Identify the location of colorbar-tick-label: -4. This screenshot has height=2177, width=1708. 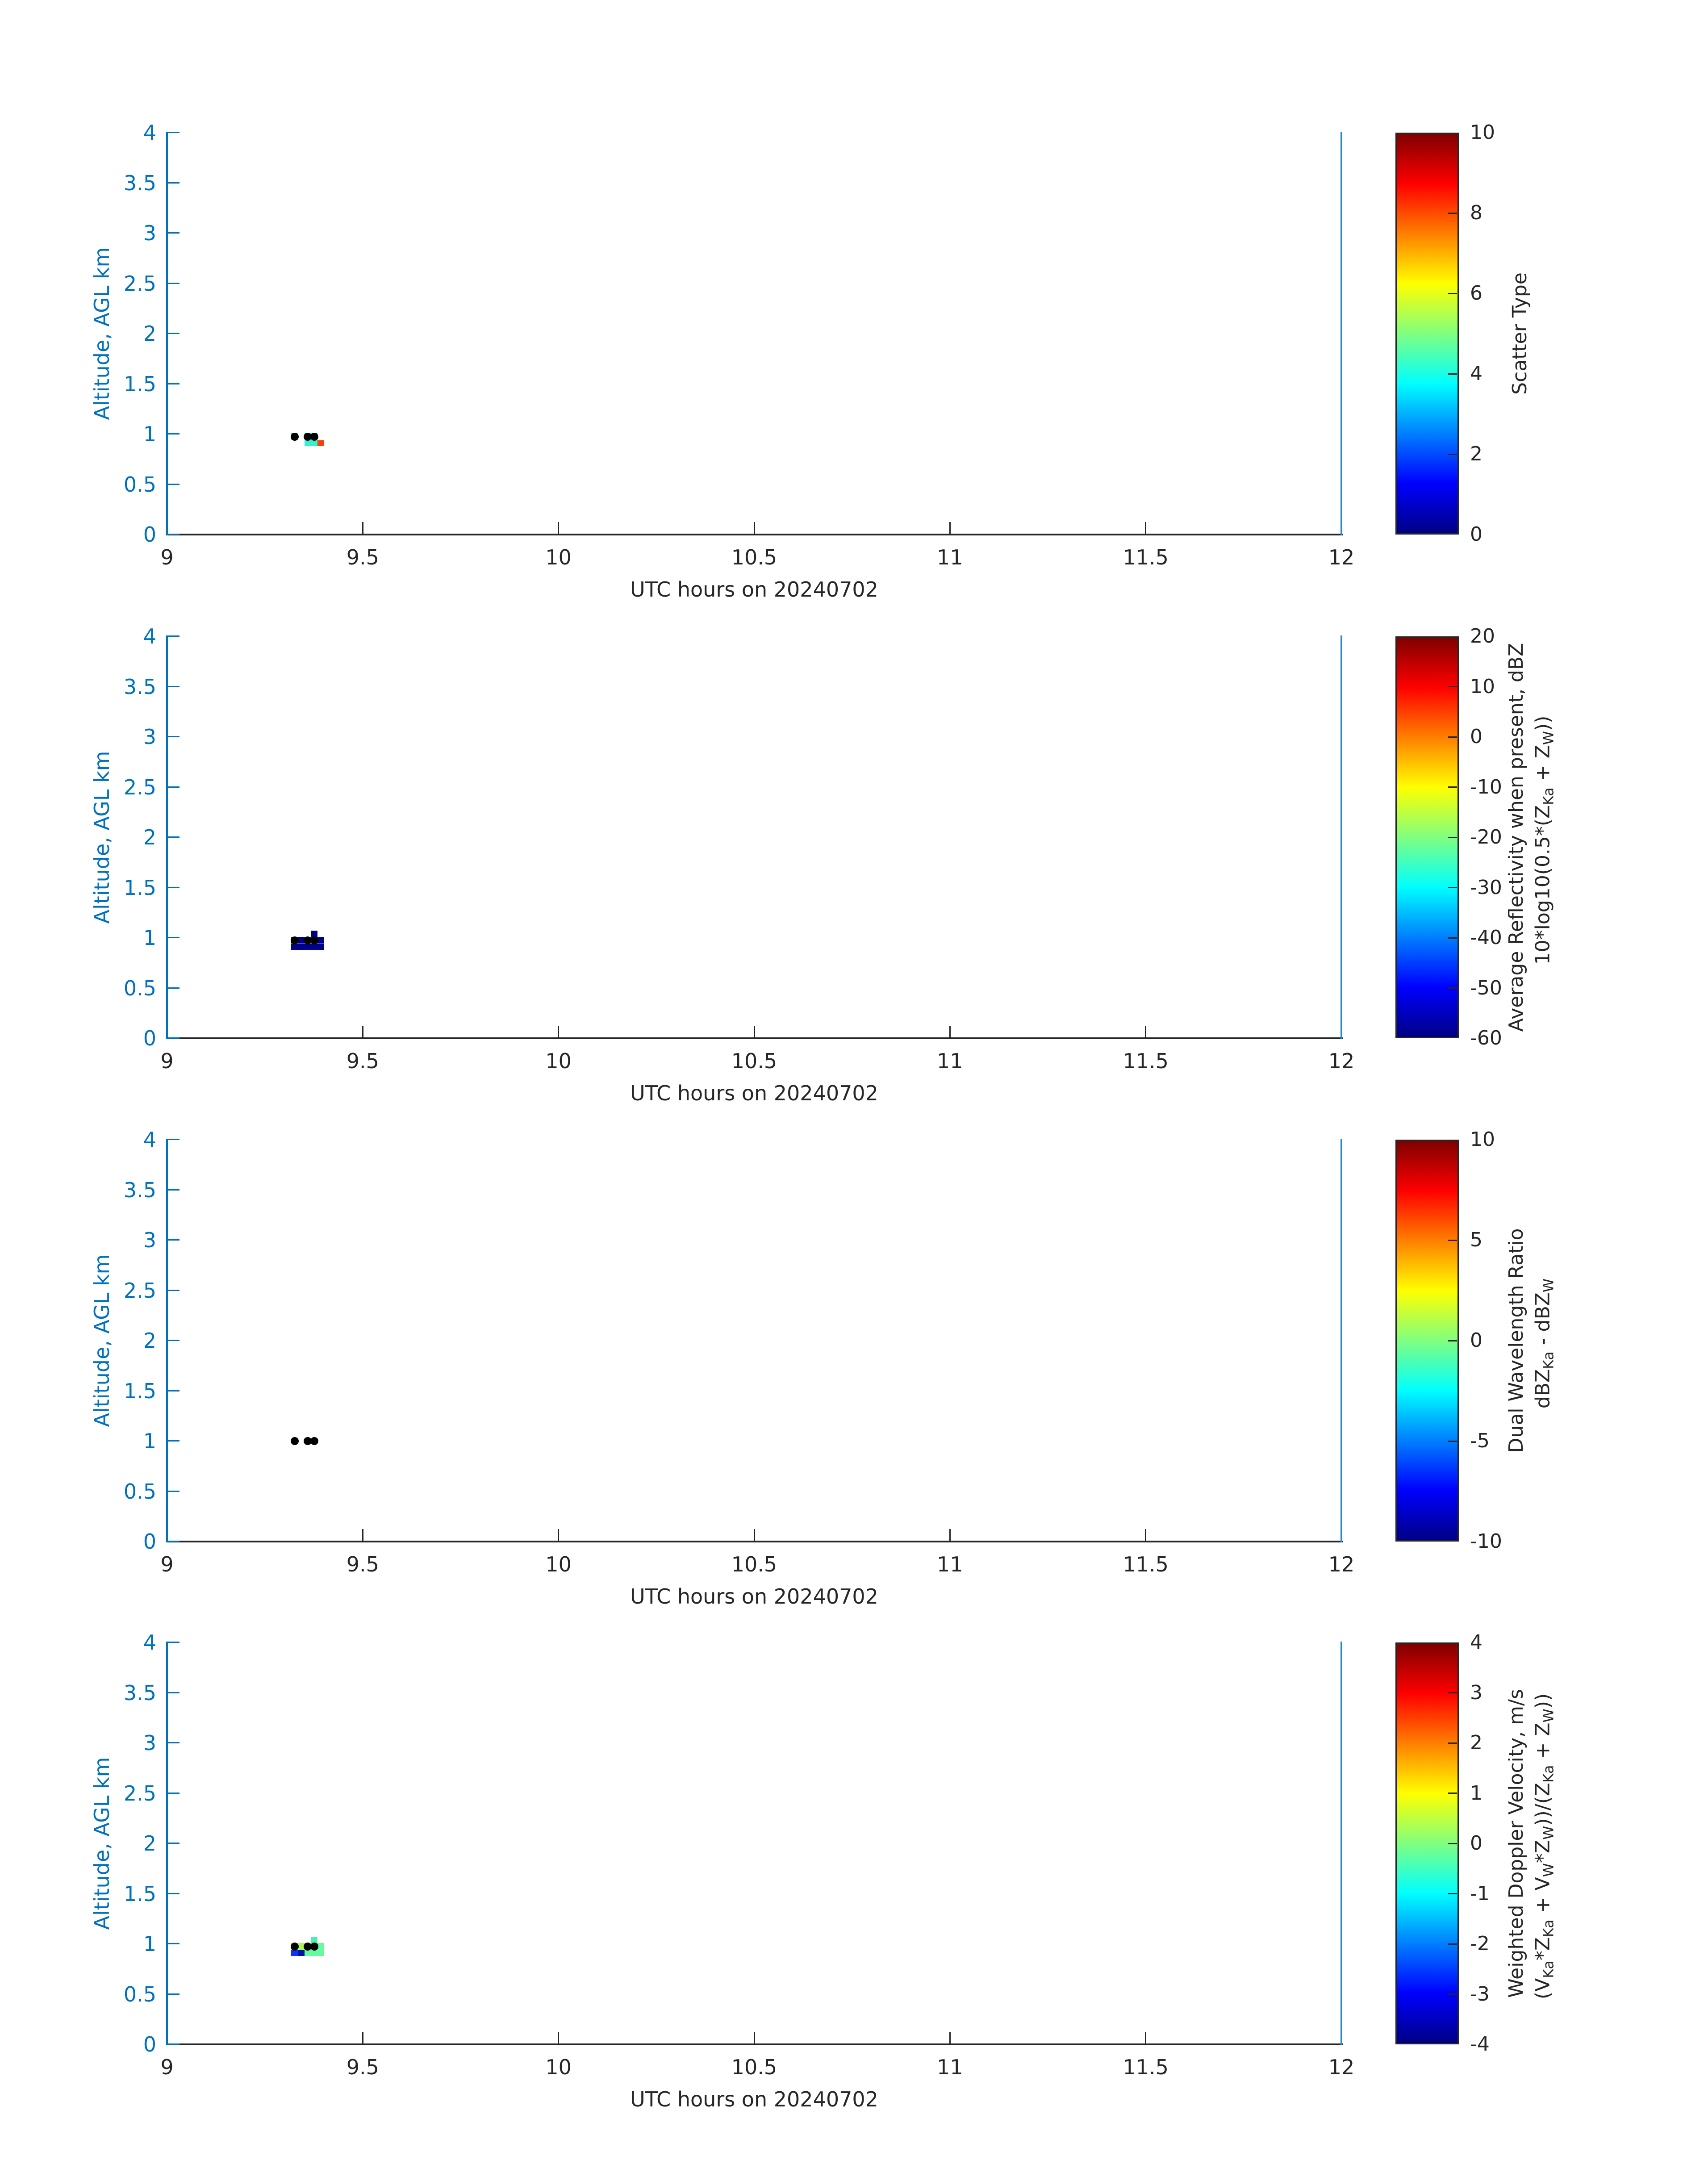
(1480, 2044).